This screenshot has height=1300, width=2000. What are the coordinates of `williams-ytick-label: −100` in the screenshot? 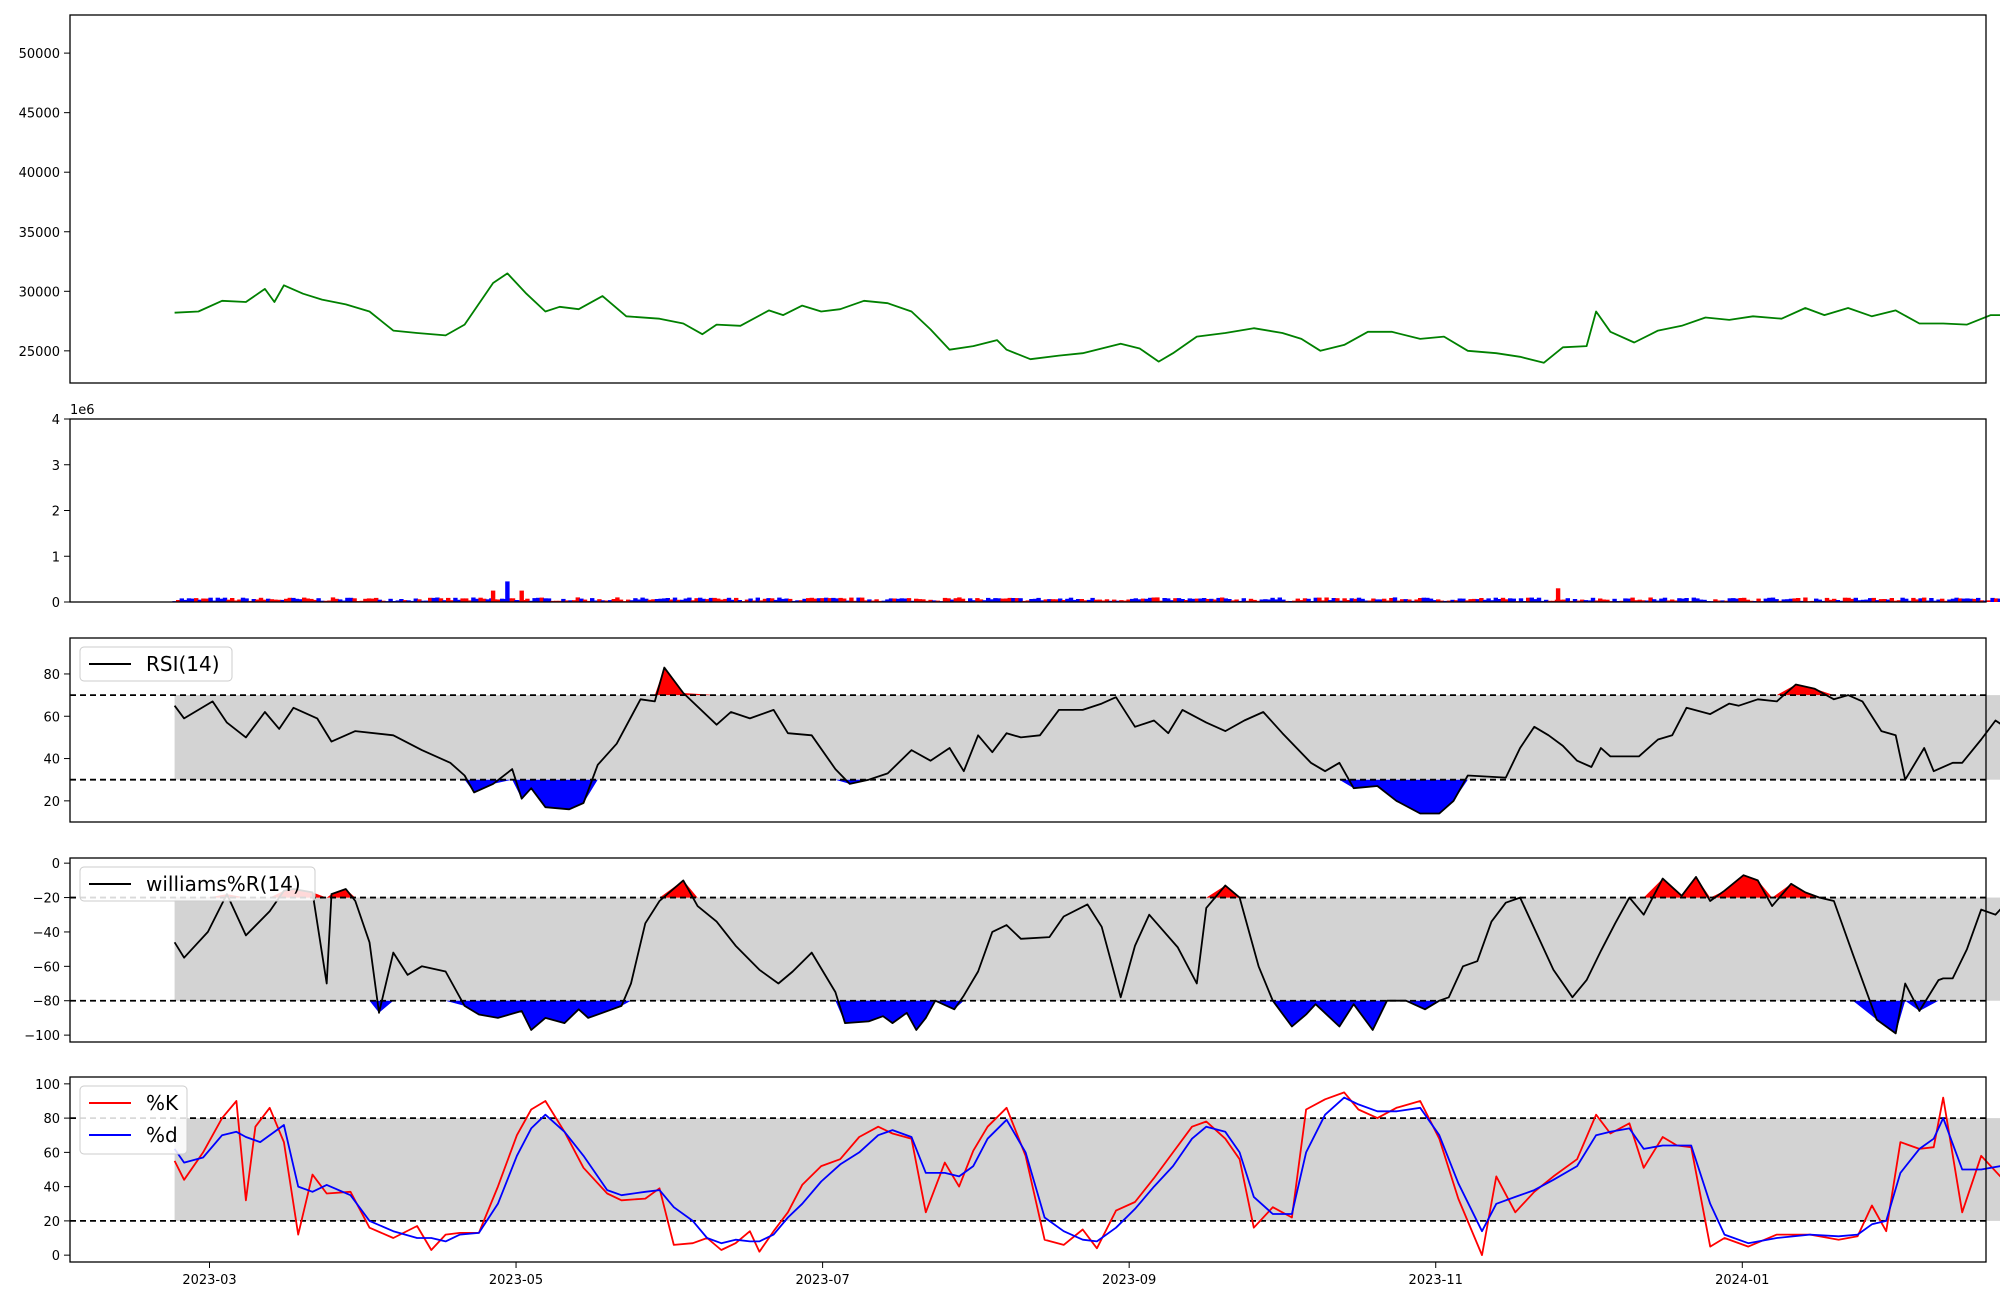 It's located at (42, 1036).